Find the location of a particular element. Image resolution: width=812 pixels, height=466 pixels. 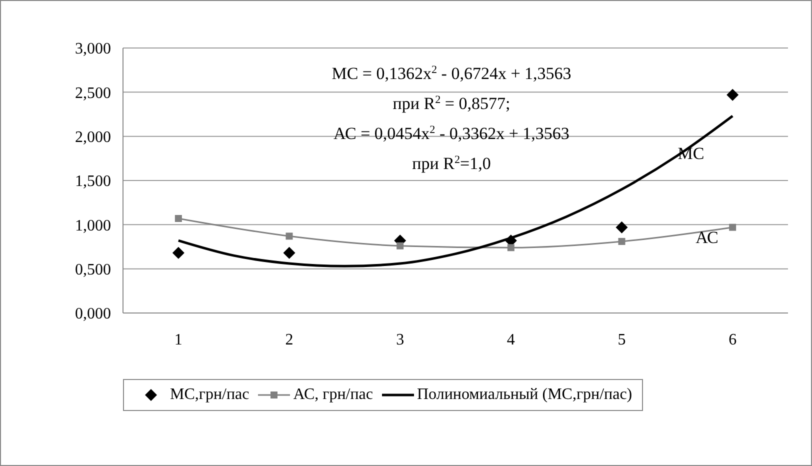

legend-label: Полиномиальный (МС,грн/пас) is located at coordinates (524, 395).